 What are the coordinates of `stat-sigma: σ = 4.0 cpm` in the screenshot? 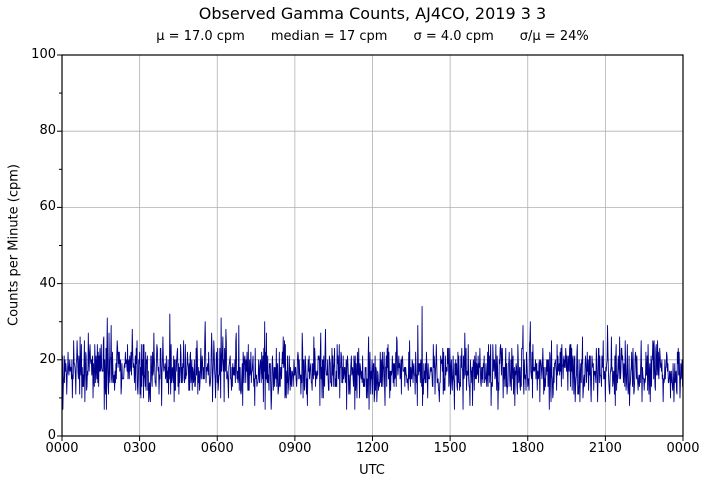 It's located at (453, 36).